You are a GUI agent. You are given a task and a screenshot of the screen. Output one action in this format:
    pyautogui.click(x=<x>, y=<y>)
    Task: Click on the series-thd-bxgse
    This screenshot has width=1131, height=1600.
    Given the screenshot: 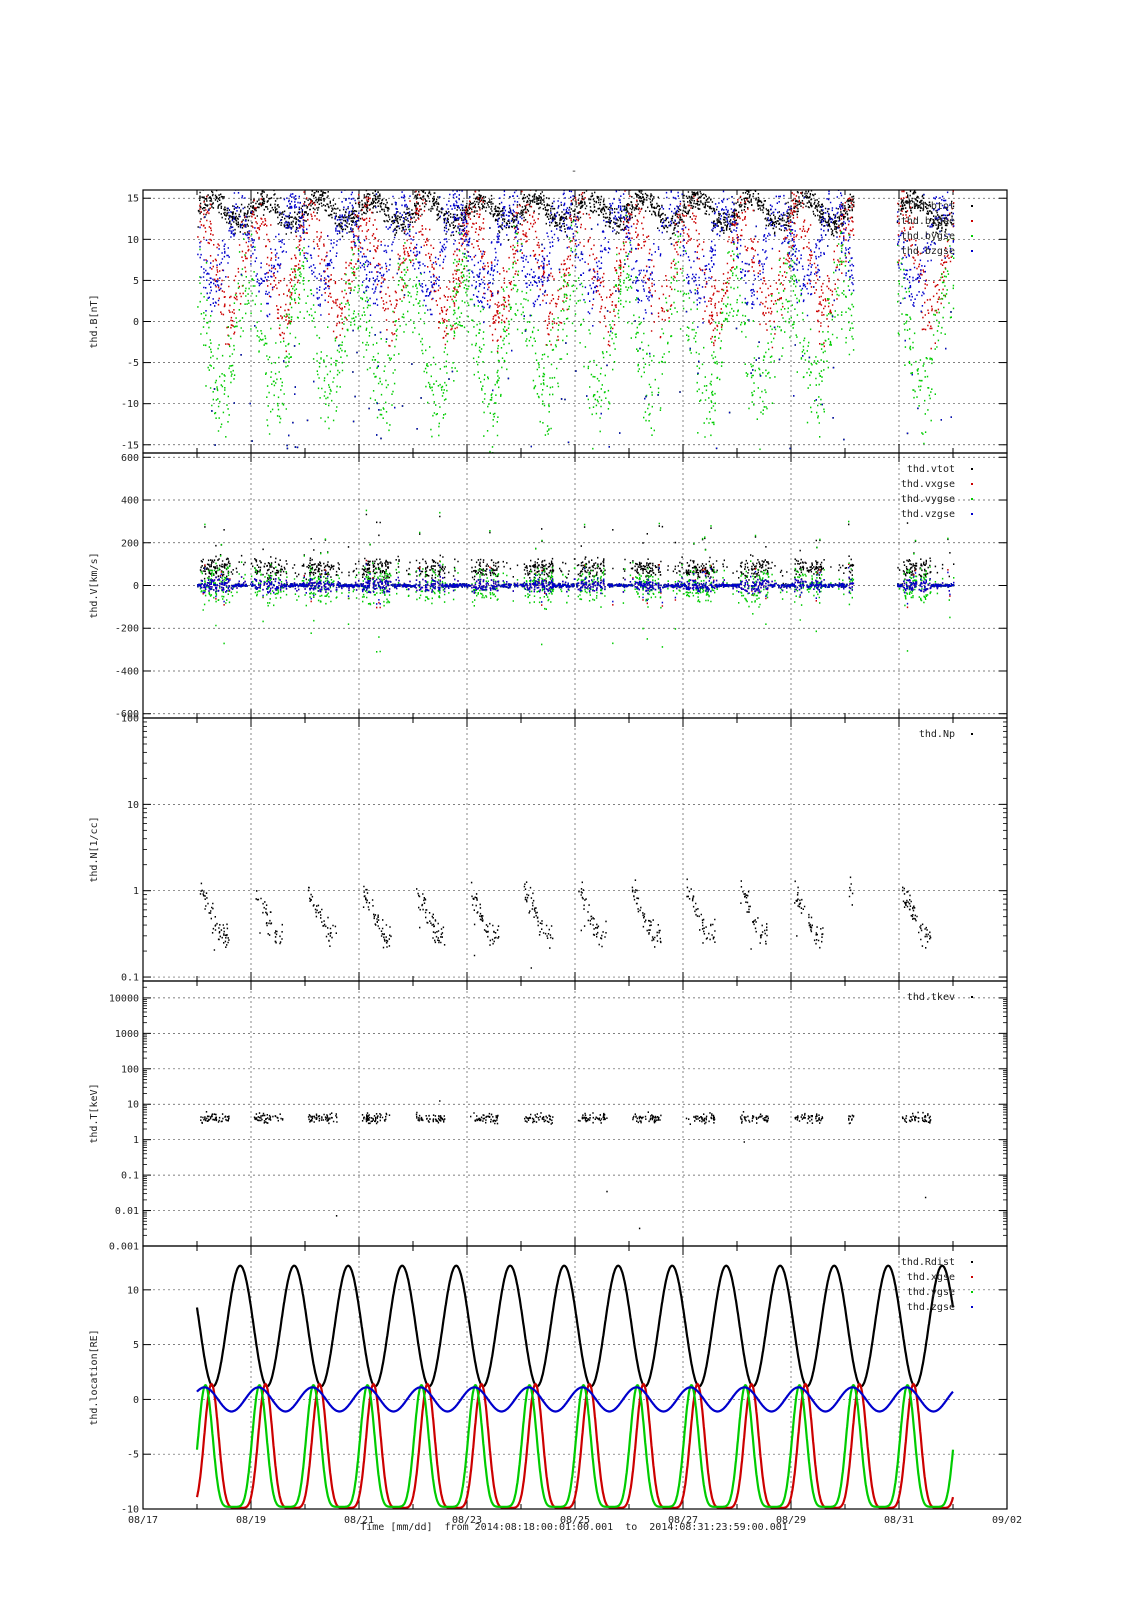 What is the action you would take?
    pyautogui.click(x=576, y=320)
    